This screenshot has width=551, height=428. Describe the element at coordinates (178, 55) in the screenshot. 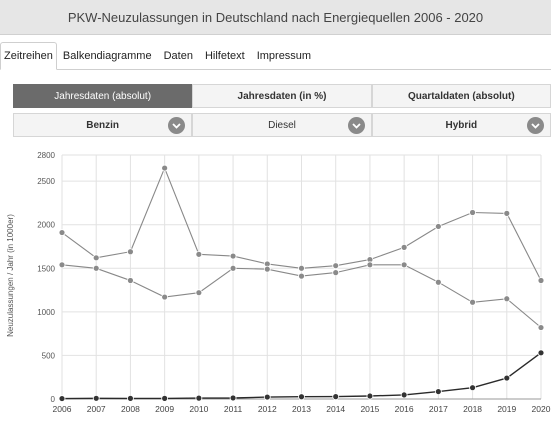

I see `tab-daten: Daten` at that location.